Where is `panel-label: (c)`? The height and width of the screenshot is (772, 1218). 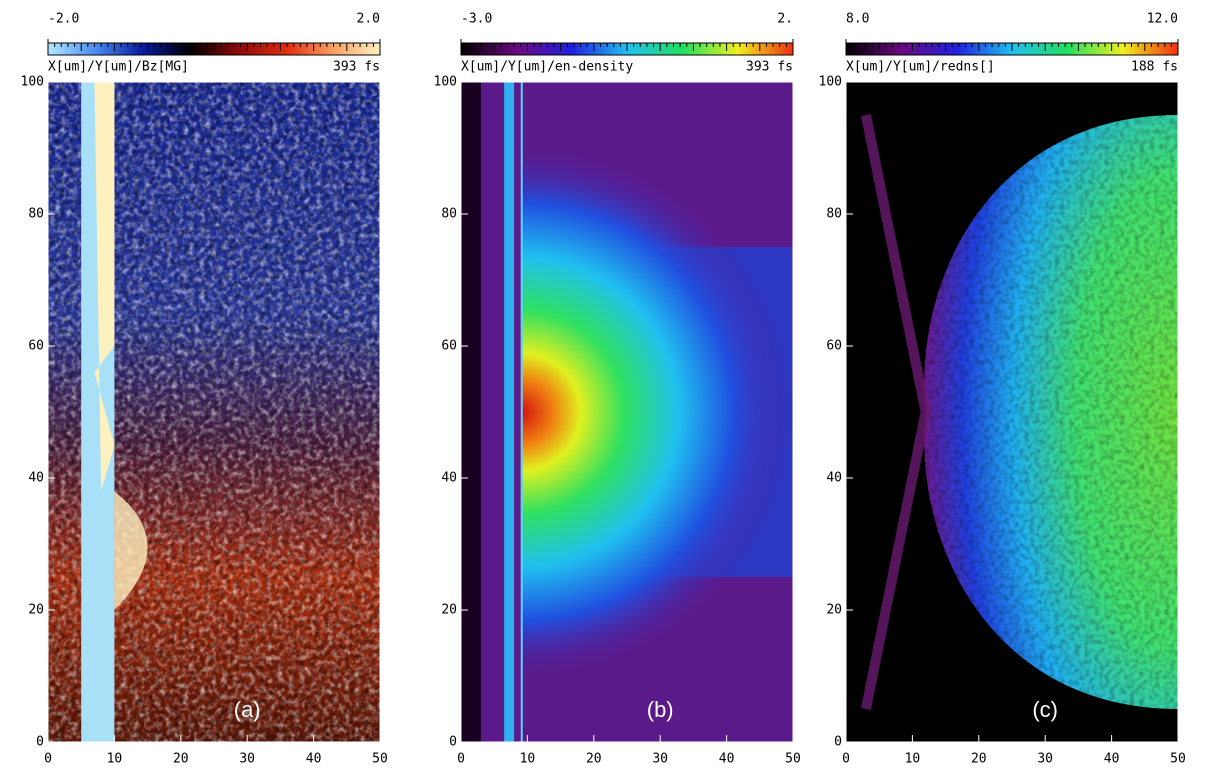
panel-label: (c) is located at coordinates (1045, 709).